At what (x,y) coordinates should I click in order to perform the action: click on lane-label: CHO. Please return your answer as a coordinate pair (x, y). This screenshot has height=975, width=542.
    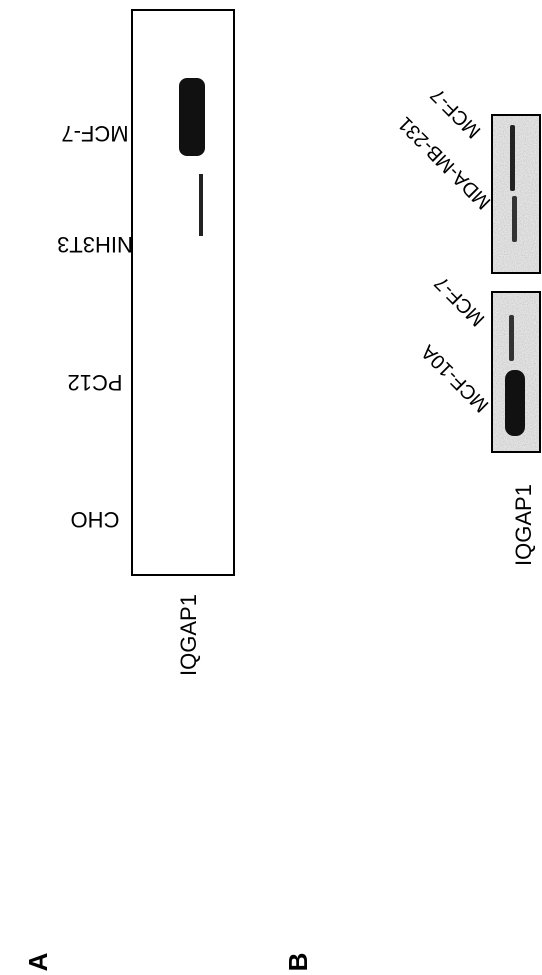
    Looking at the image, I should click on (95, 519).